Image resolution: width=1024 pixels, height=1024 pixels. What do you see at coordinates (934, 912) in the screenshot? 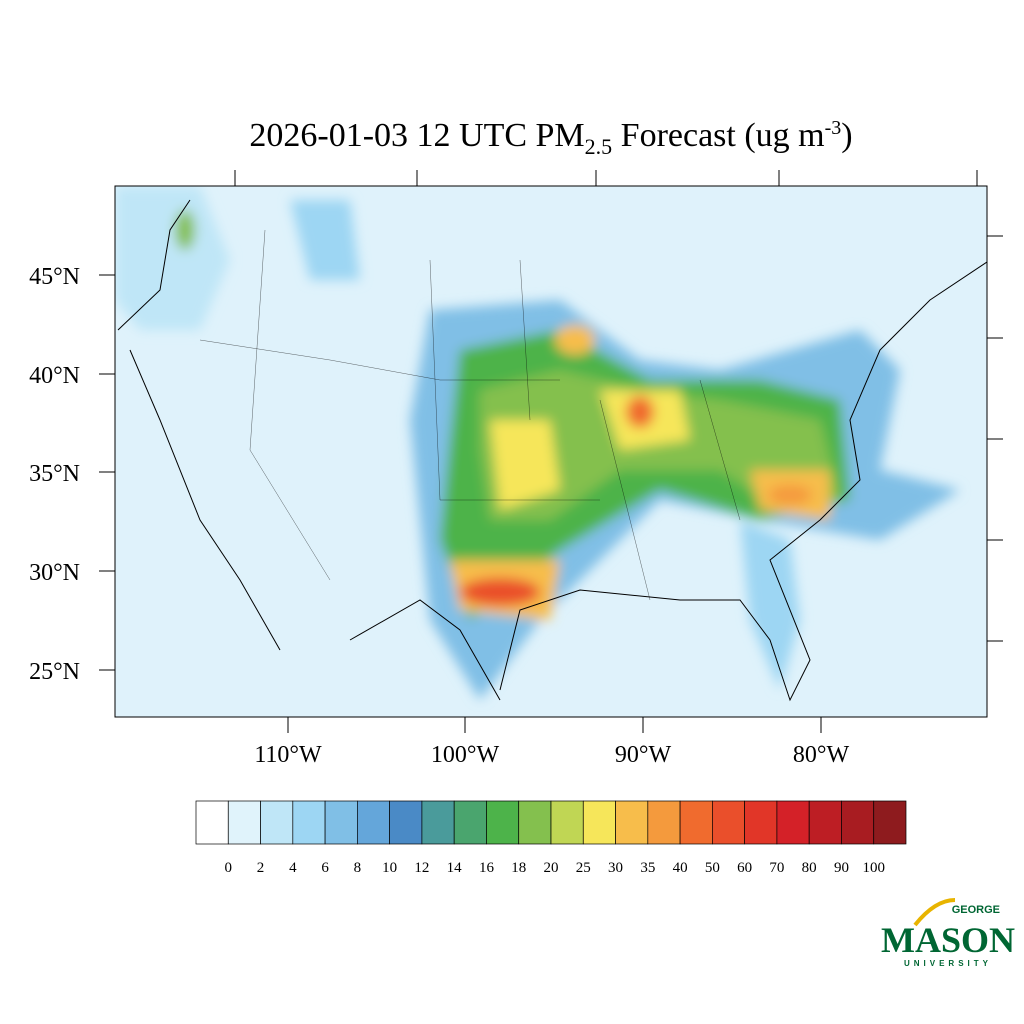
I see `logo-swoosh` at bounding box center [934, 912].